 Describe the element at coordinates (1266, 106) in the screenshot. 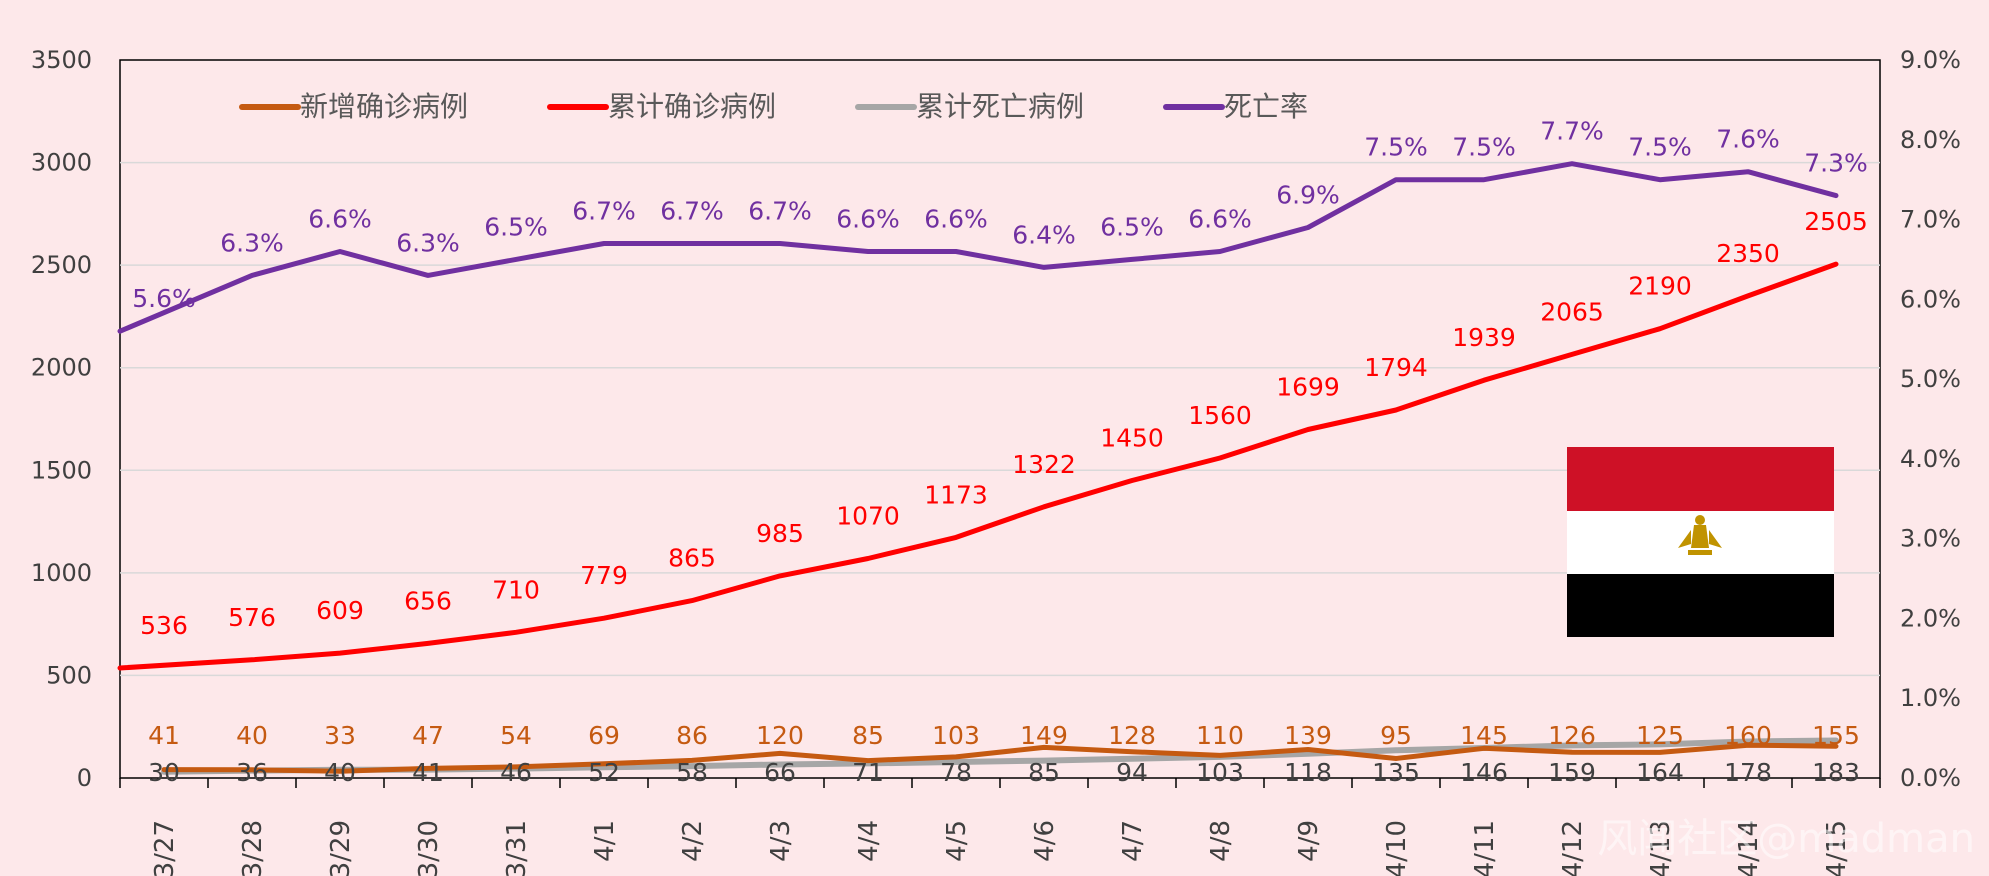

I see `legend-label: 死亡率` at that location.